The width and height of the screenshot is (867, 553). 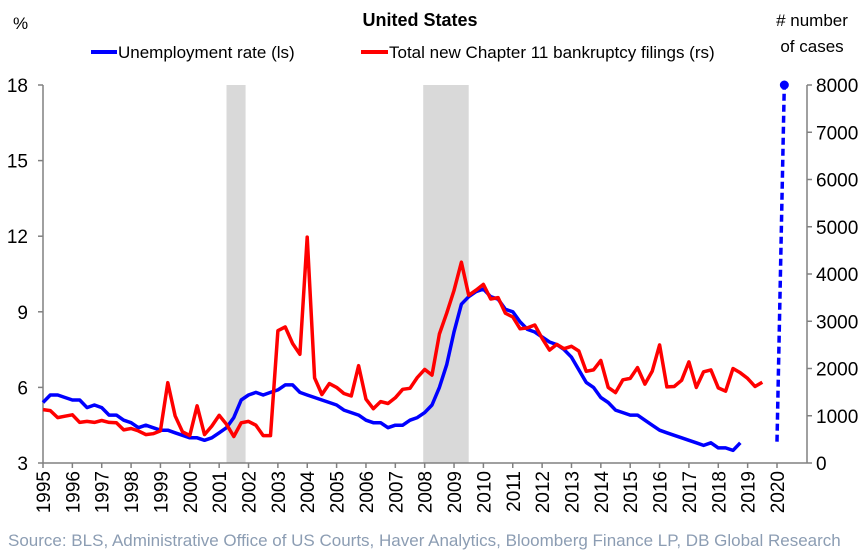 I want to click on x-tick-label: 2011, so click(x=514, y=491).